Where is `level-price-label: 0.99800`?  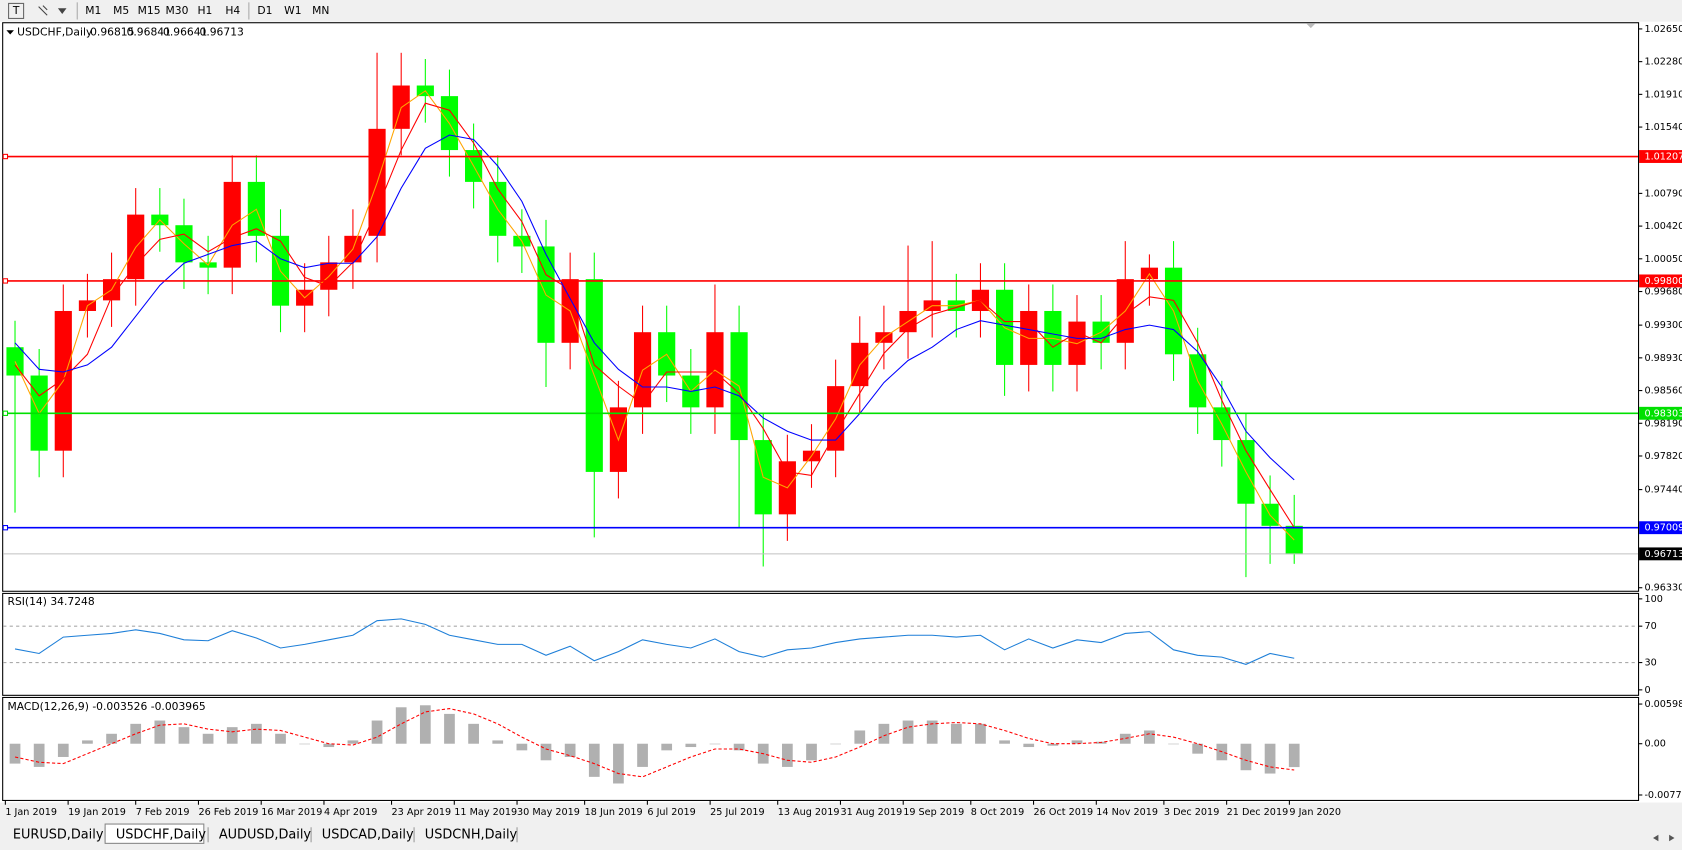 level-price-label: 0.99800 is located at coordinates (1663, 281).